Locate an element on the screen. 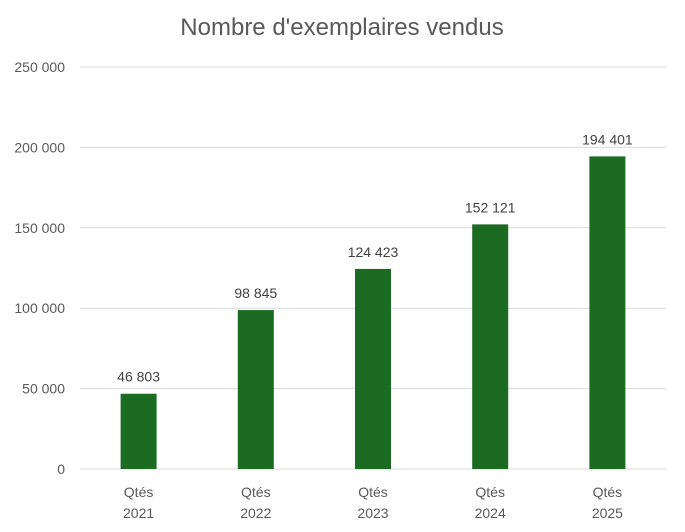  data-label: 98 845 is located at coordinates (255, 293).